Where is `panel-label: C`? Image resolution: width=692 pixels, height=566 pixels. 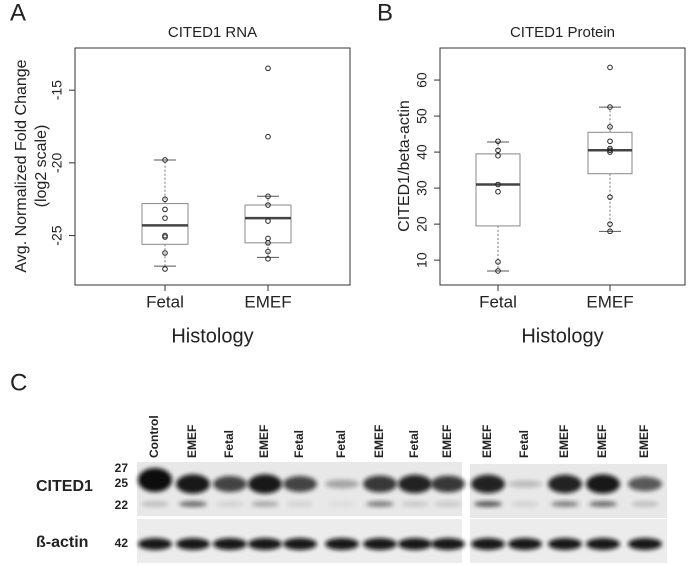
panel-label: C is located at coordinates (18, 382).